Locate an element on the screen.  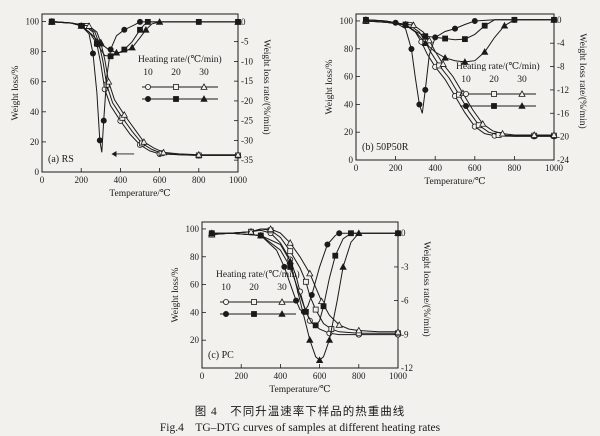
y2-tick-label: -30 is located at coordinates (247, 140).